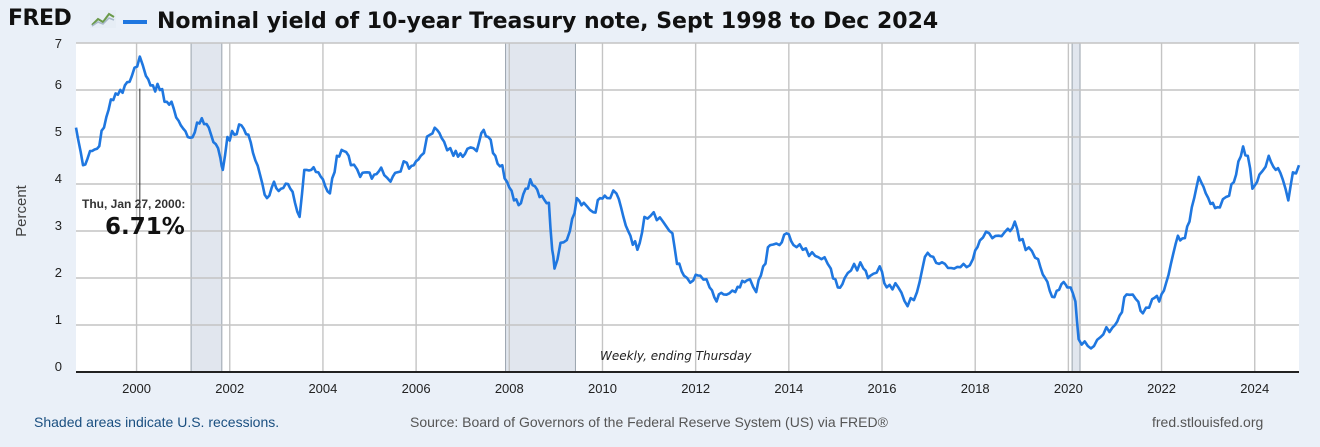 The image size is (1320, 447). What do you see at coordinates (602, 388) in the screenshot?
I see `x-tick-label-2010: 2010` at bounding box center [602, 388].